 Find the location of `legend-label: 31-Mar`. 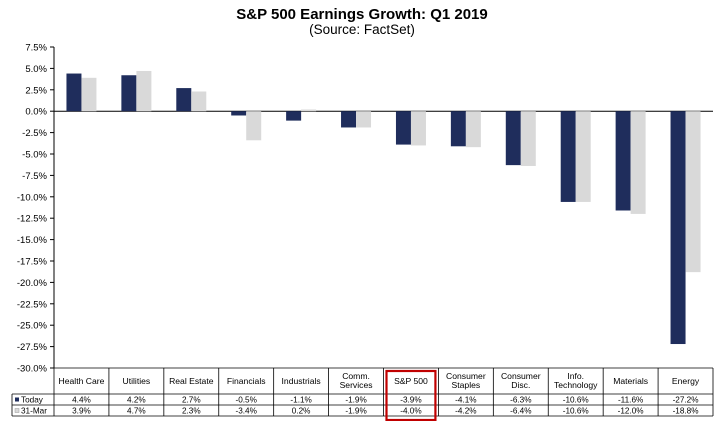

legend-label: 31-Mar is located at coordinates (34, 411).